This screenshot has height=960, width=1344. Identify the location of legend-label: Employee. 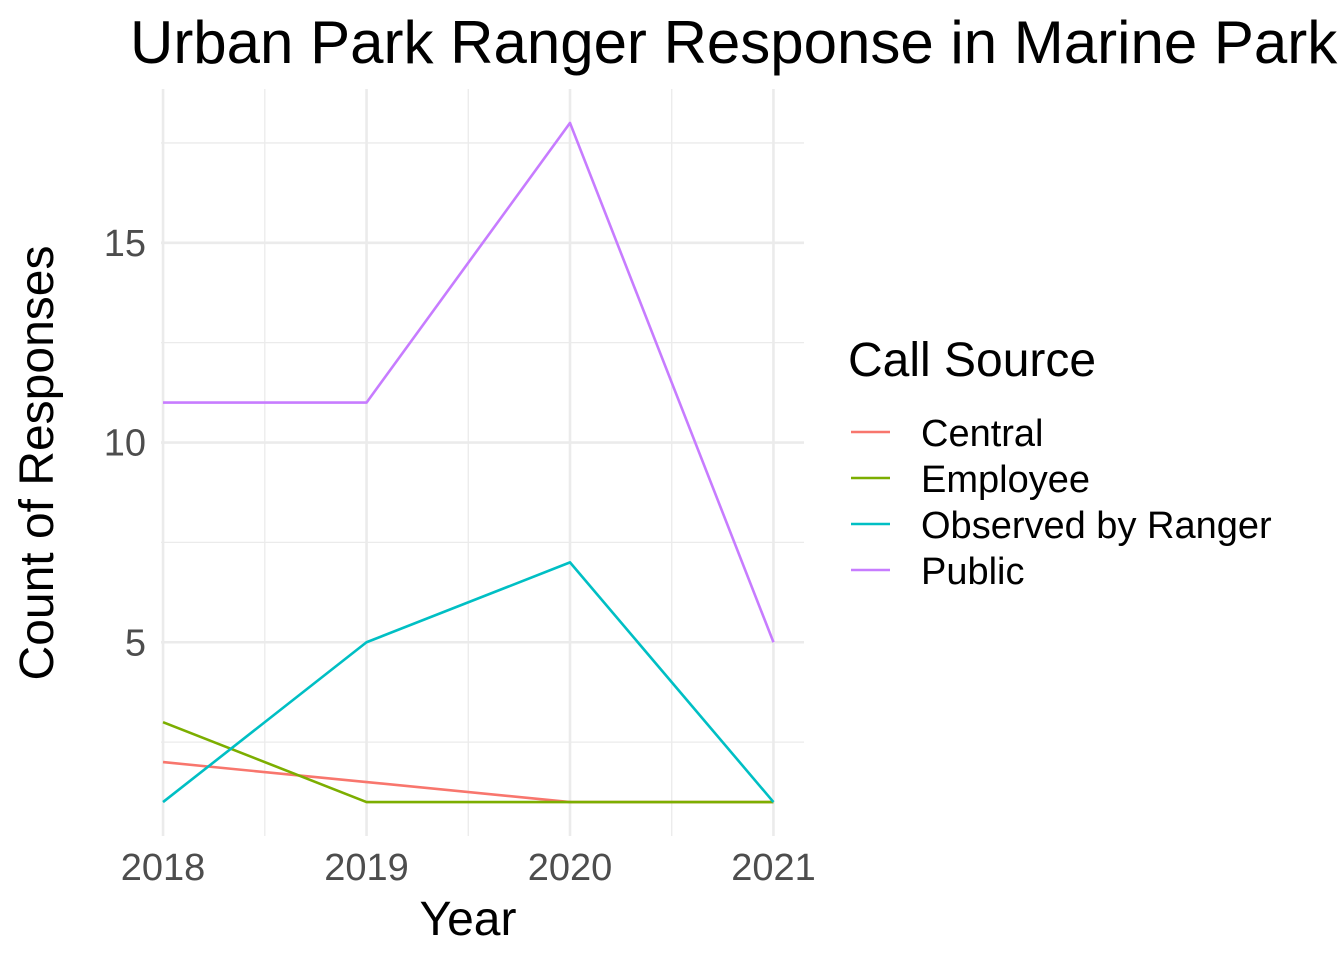
(1005, 480).